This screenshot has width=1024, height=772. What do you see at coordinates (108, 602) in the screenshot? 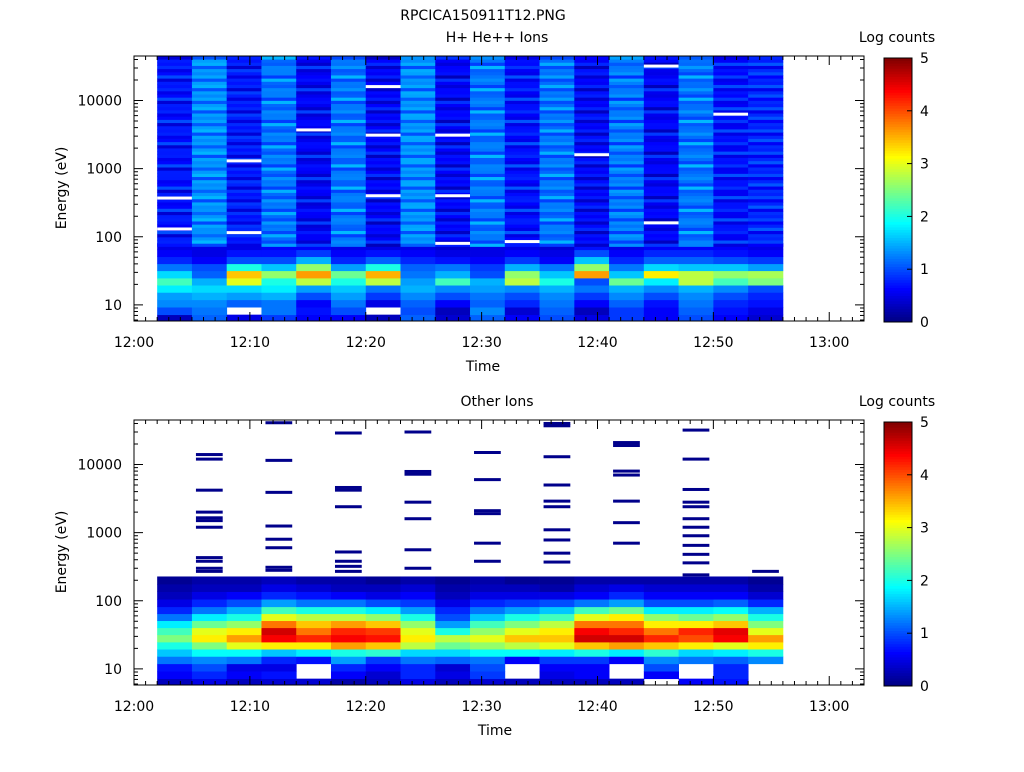
I see `y-tick-label: 100` at bounding box center [108, 602].